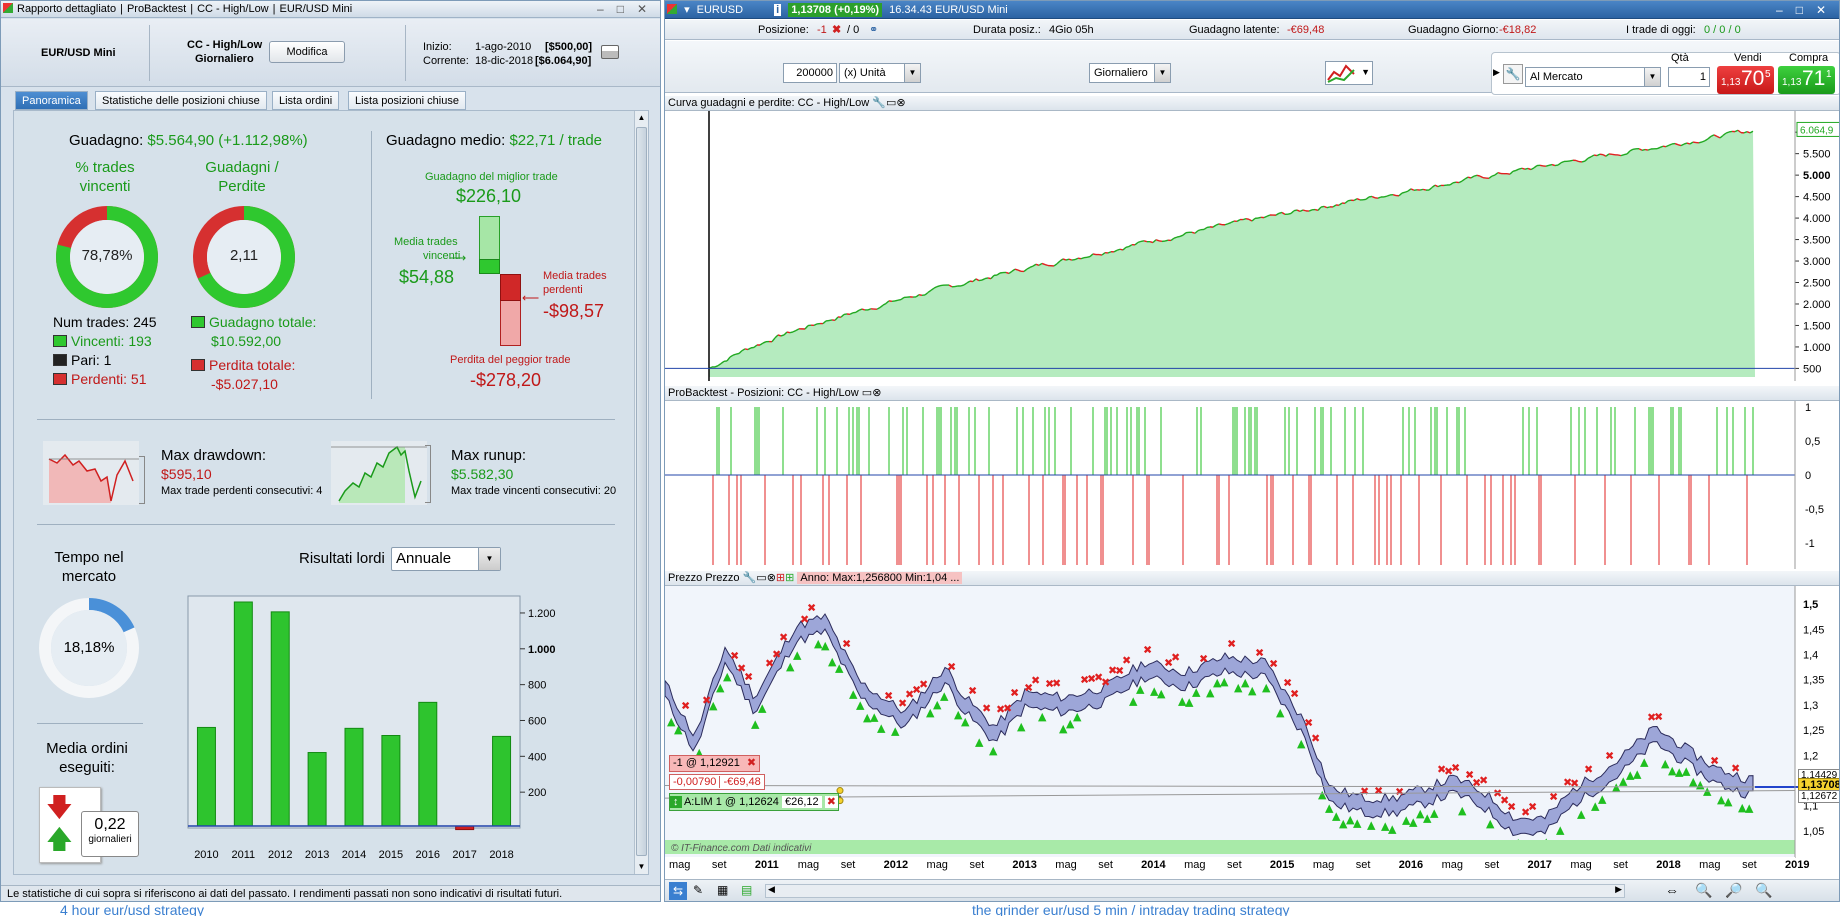  I want to click on title-report: Rapporto dettagliato, so click(67, 9).